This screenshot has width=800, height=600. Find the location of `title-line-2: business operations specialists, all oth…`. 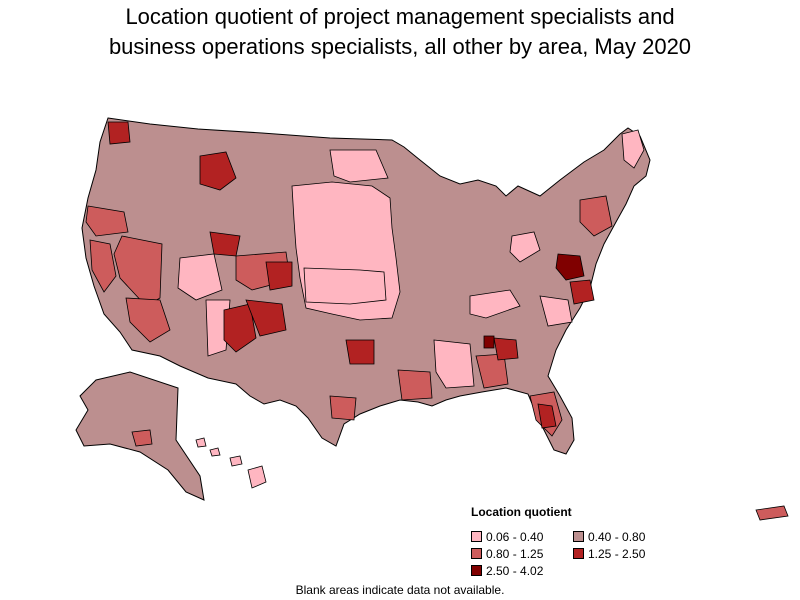

title-line-2: business operations specialists, all oth… is located at coordinates (400, 46).